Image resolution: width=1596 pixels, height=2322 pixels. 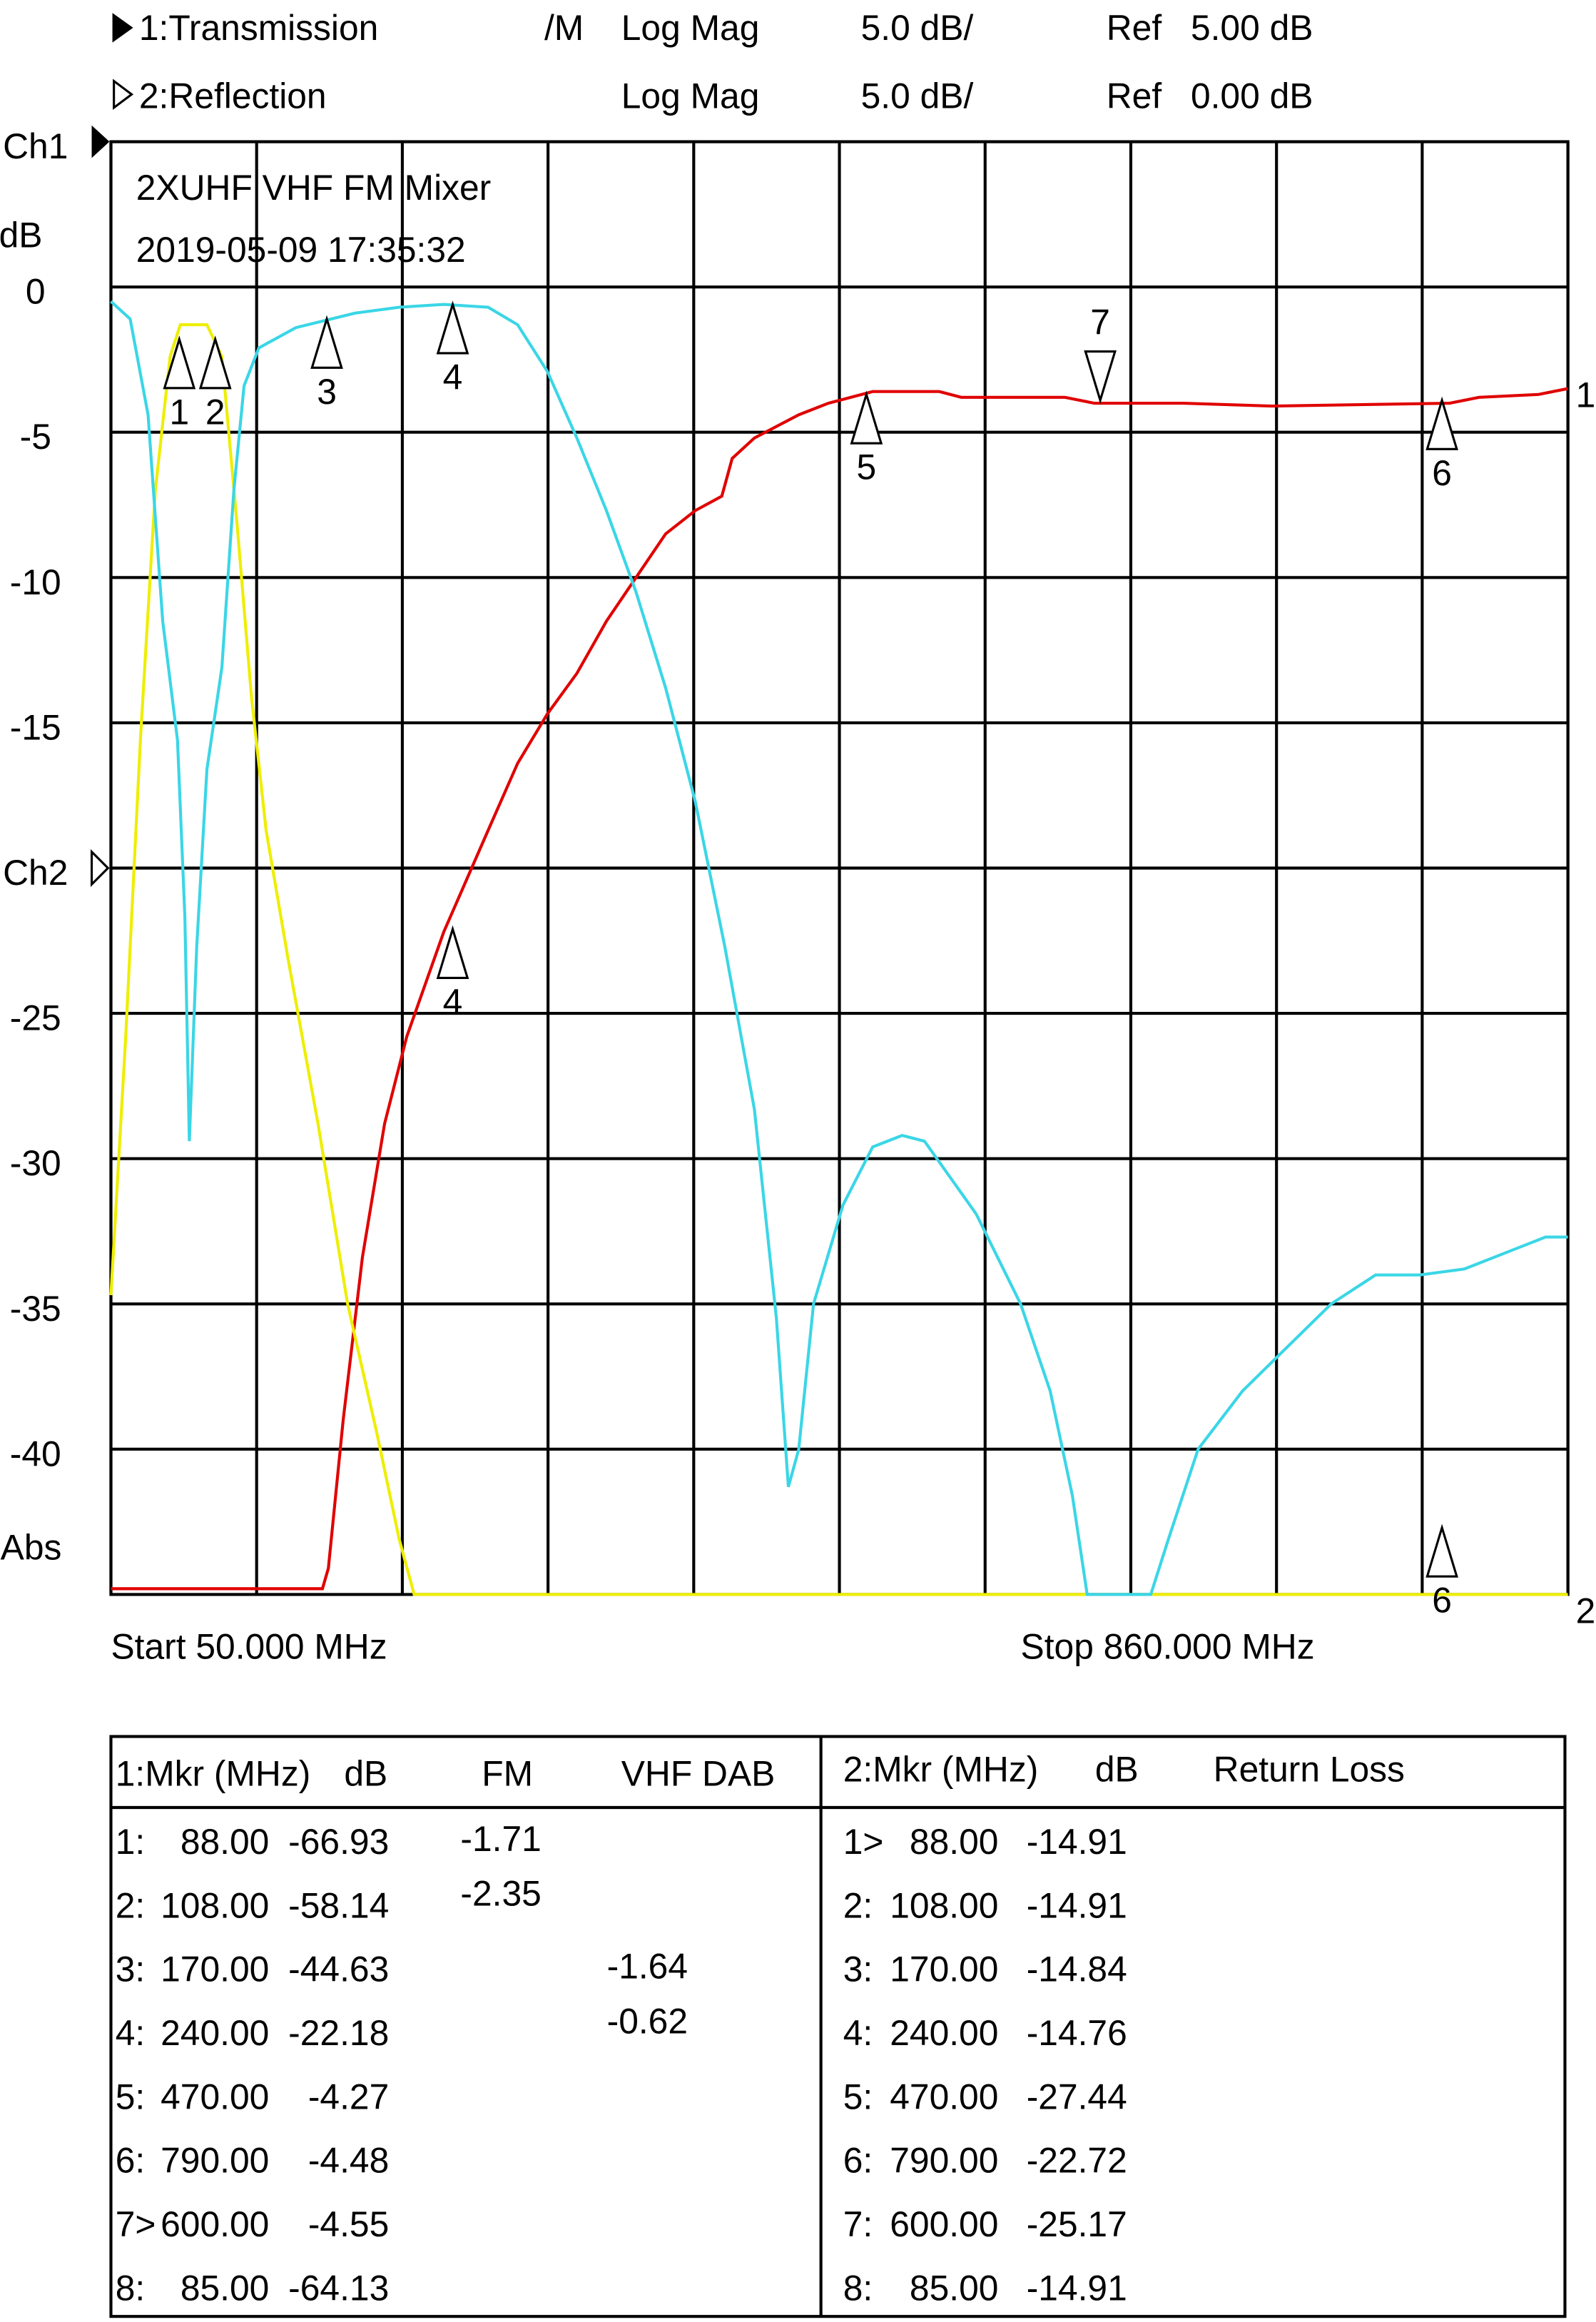 I want to click on header-name: 2:Reflection, so click(x=233, y=96).